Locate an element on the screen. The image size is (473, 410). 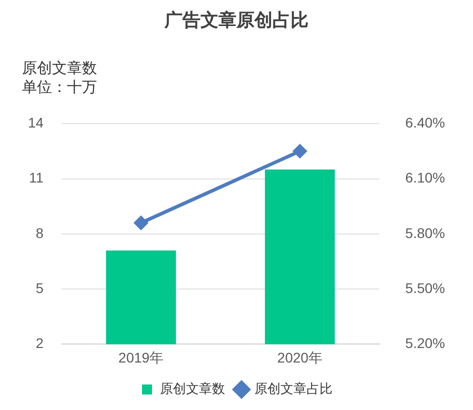
legend-label: 原创文章占比 is located at coordinates (293, 388).